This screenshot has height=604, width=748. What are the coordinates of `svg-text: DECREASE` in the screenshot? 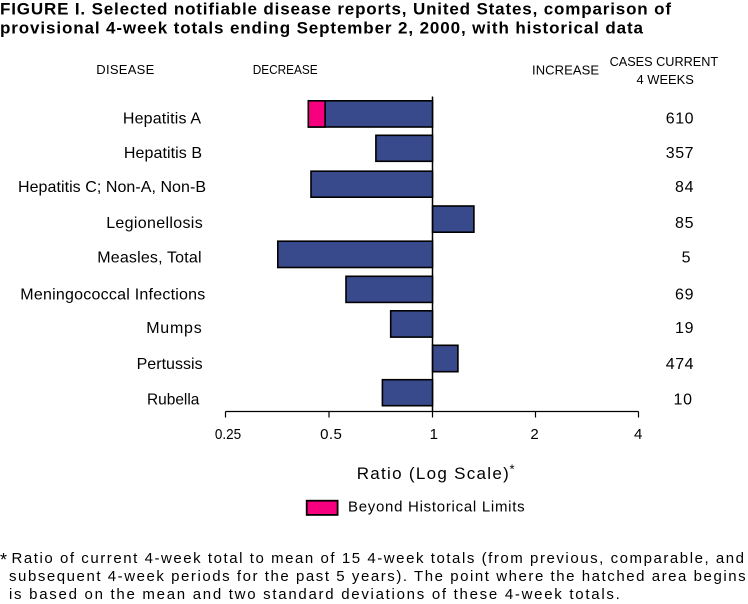 It's located at (285, 69).